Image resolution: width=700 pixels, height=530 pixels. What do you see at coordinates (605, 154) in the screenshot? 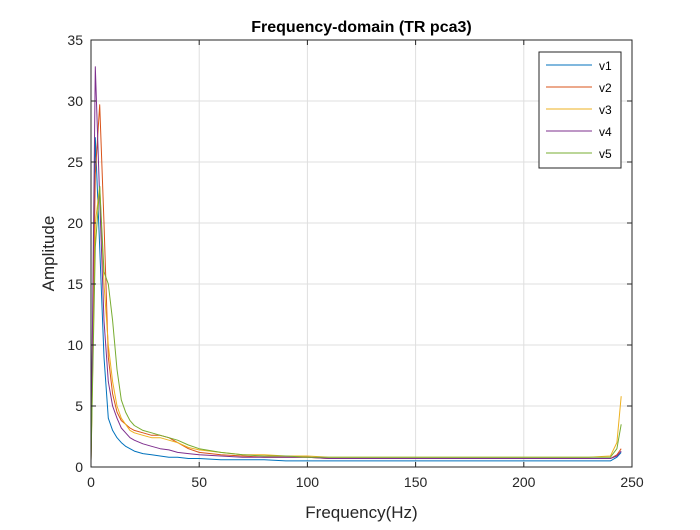
I see `legend-label-v5: v5` at bounding box center [605, 154].